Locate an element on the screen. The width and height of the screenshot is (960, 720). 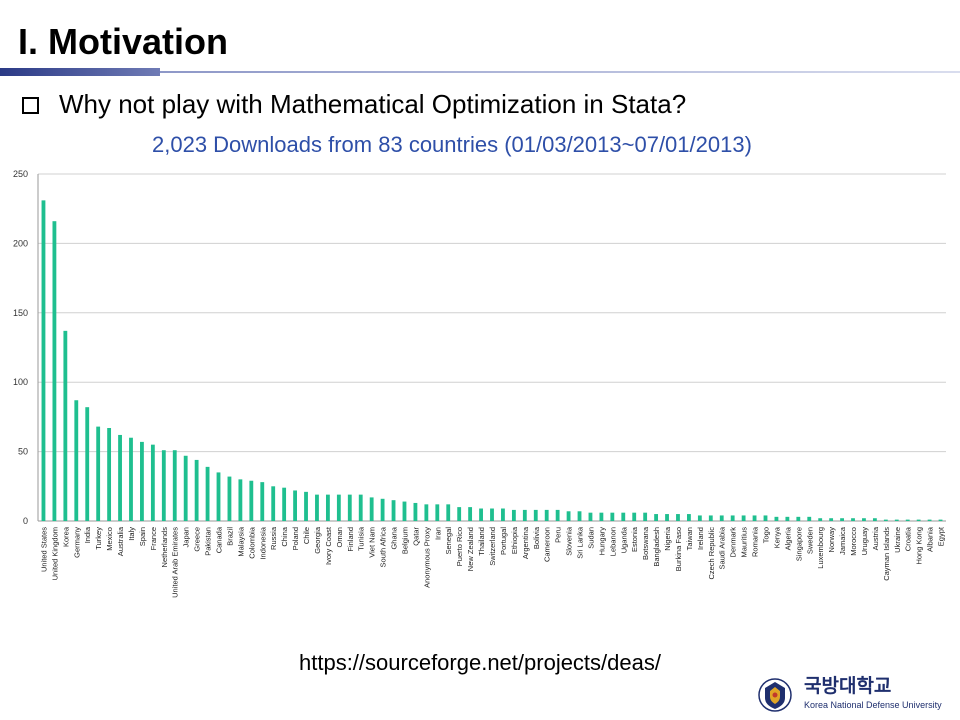
y-tick-label: 150 is located at coordinates (20, 313).